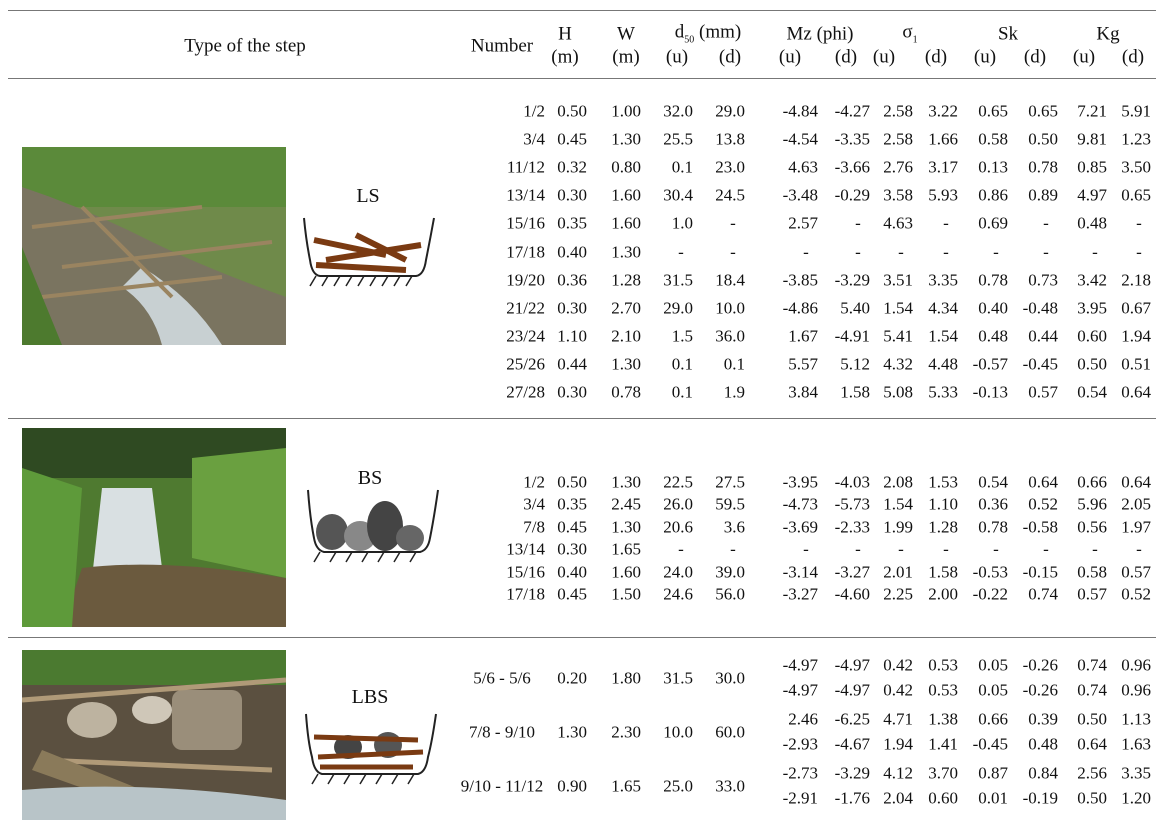  Describe the element at coordinates (1092, 111) in the screenshot. I see `cell: 7.21` at that location.